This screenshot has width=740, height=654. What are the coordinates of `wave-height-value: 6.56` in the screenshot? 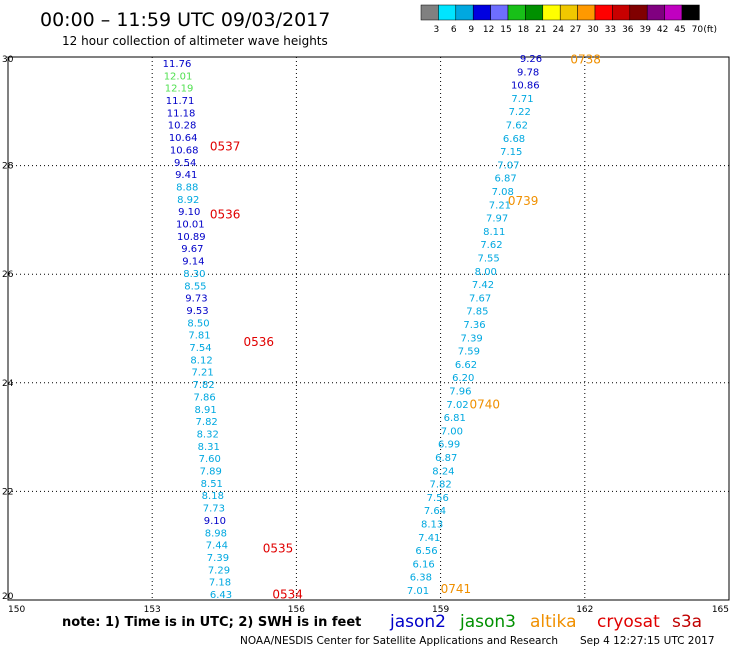 It's located at (426, 551).